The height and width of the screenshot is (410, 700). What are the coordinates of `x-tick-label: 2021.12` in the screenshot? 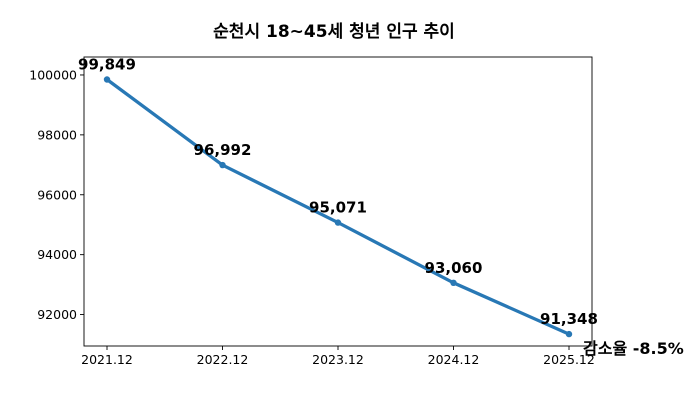 It's located at (107, 359).